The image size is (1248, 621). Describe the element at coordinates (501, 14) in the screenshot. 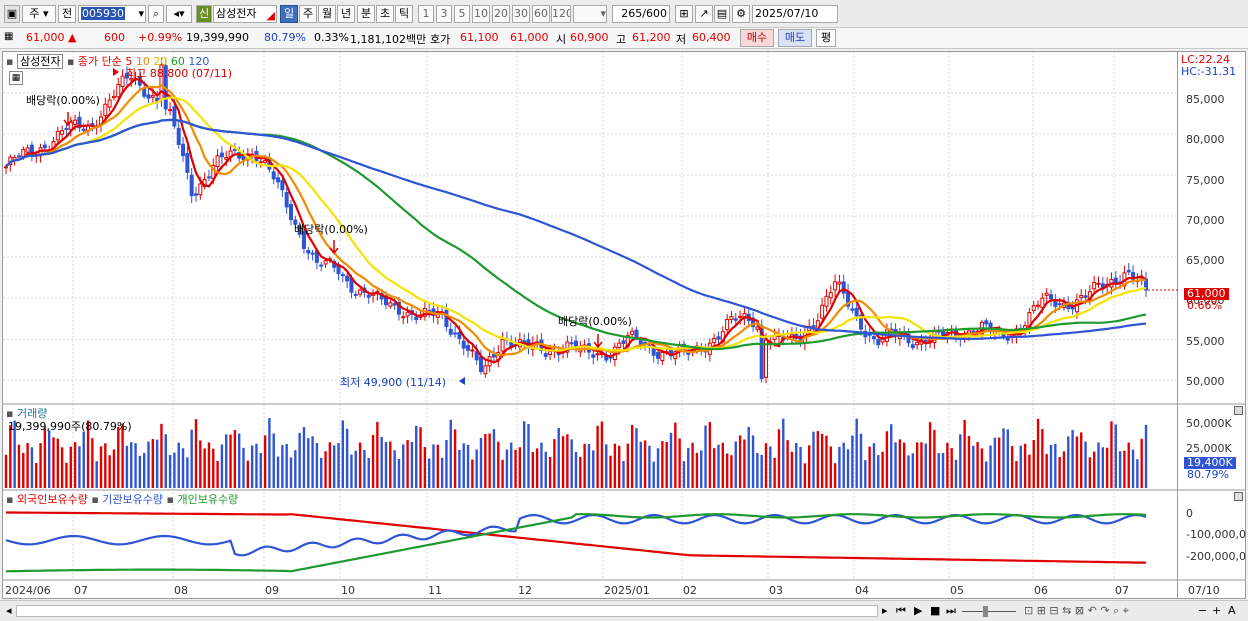

I see `interval-20: 20` at that location.